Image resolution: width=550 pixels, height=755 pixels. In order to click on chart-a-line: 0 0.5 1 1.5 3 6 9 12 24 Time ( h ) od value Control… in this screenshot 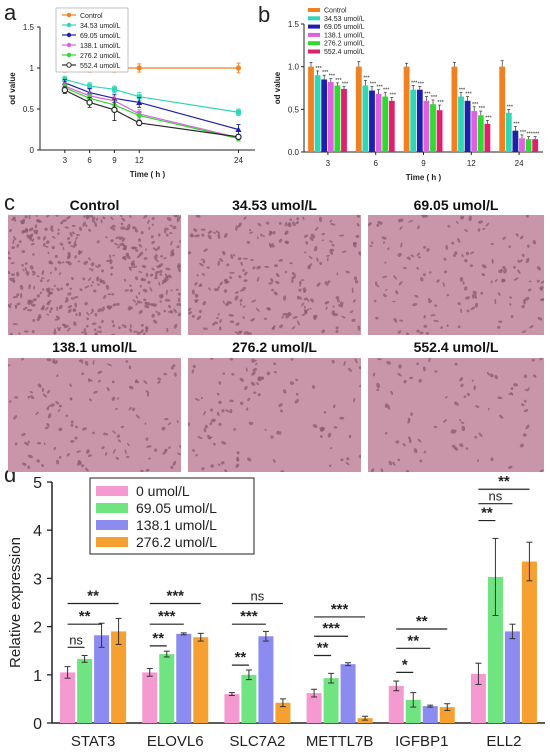, I will do `click(131, 93)`.